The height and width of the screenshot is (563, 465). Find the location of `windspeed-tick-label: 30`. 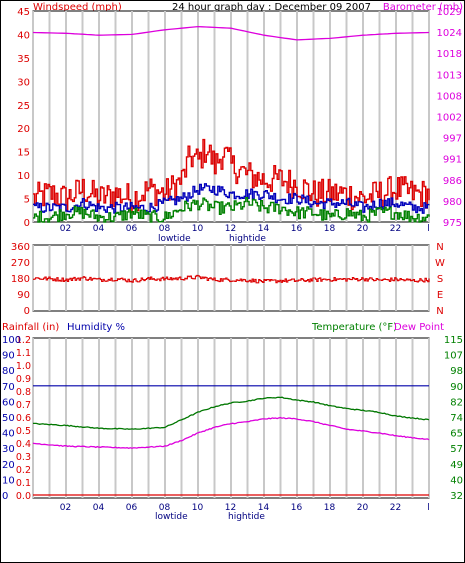

windspeed-tick-label: 30 is located at coordinates (23, 82).